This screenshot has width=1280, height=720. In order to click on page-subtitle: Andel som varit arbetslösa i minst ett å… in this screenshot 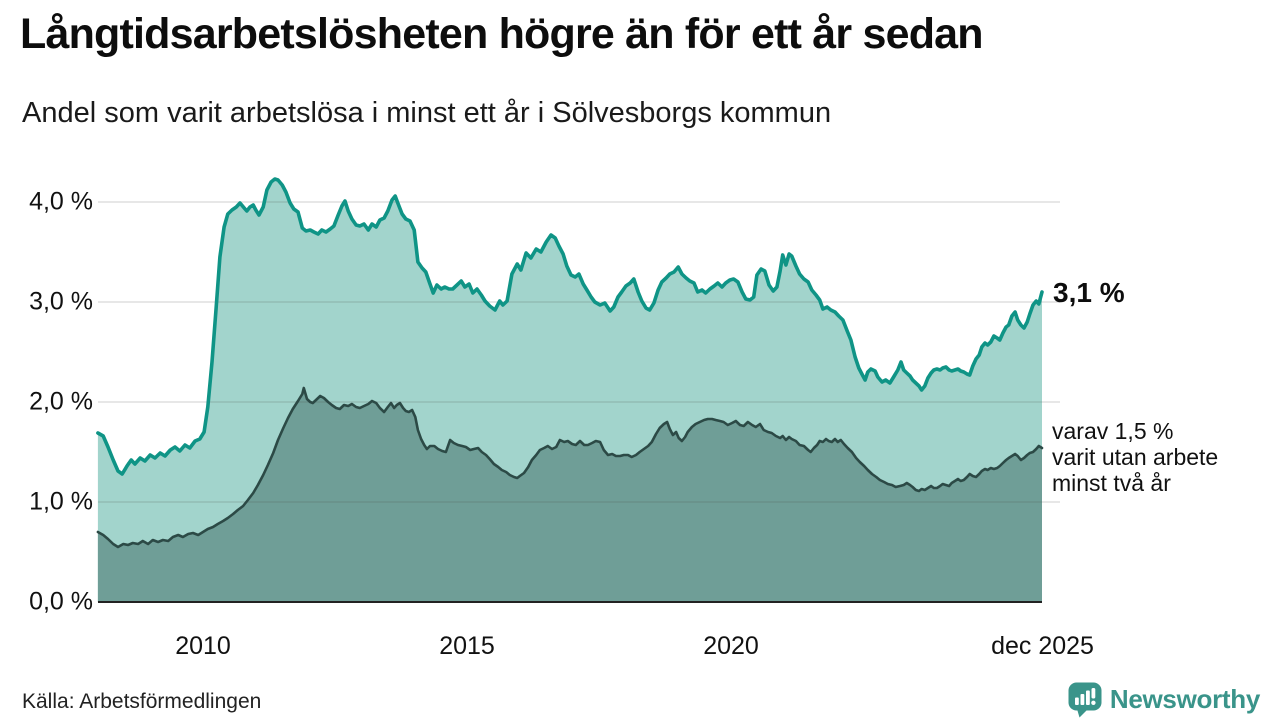, I will do `click(427, 113)`.